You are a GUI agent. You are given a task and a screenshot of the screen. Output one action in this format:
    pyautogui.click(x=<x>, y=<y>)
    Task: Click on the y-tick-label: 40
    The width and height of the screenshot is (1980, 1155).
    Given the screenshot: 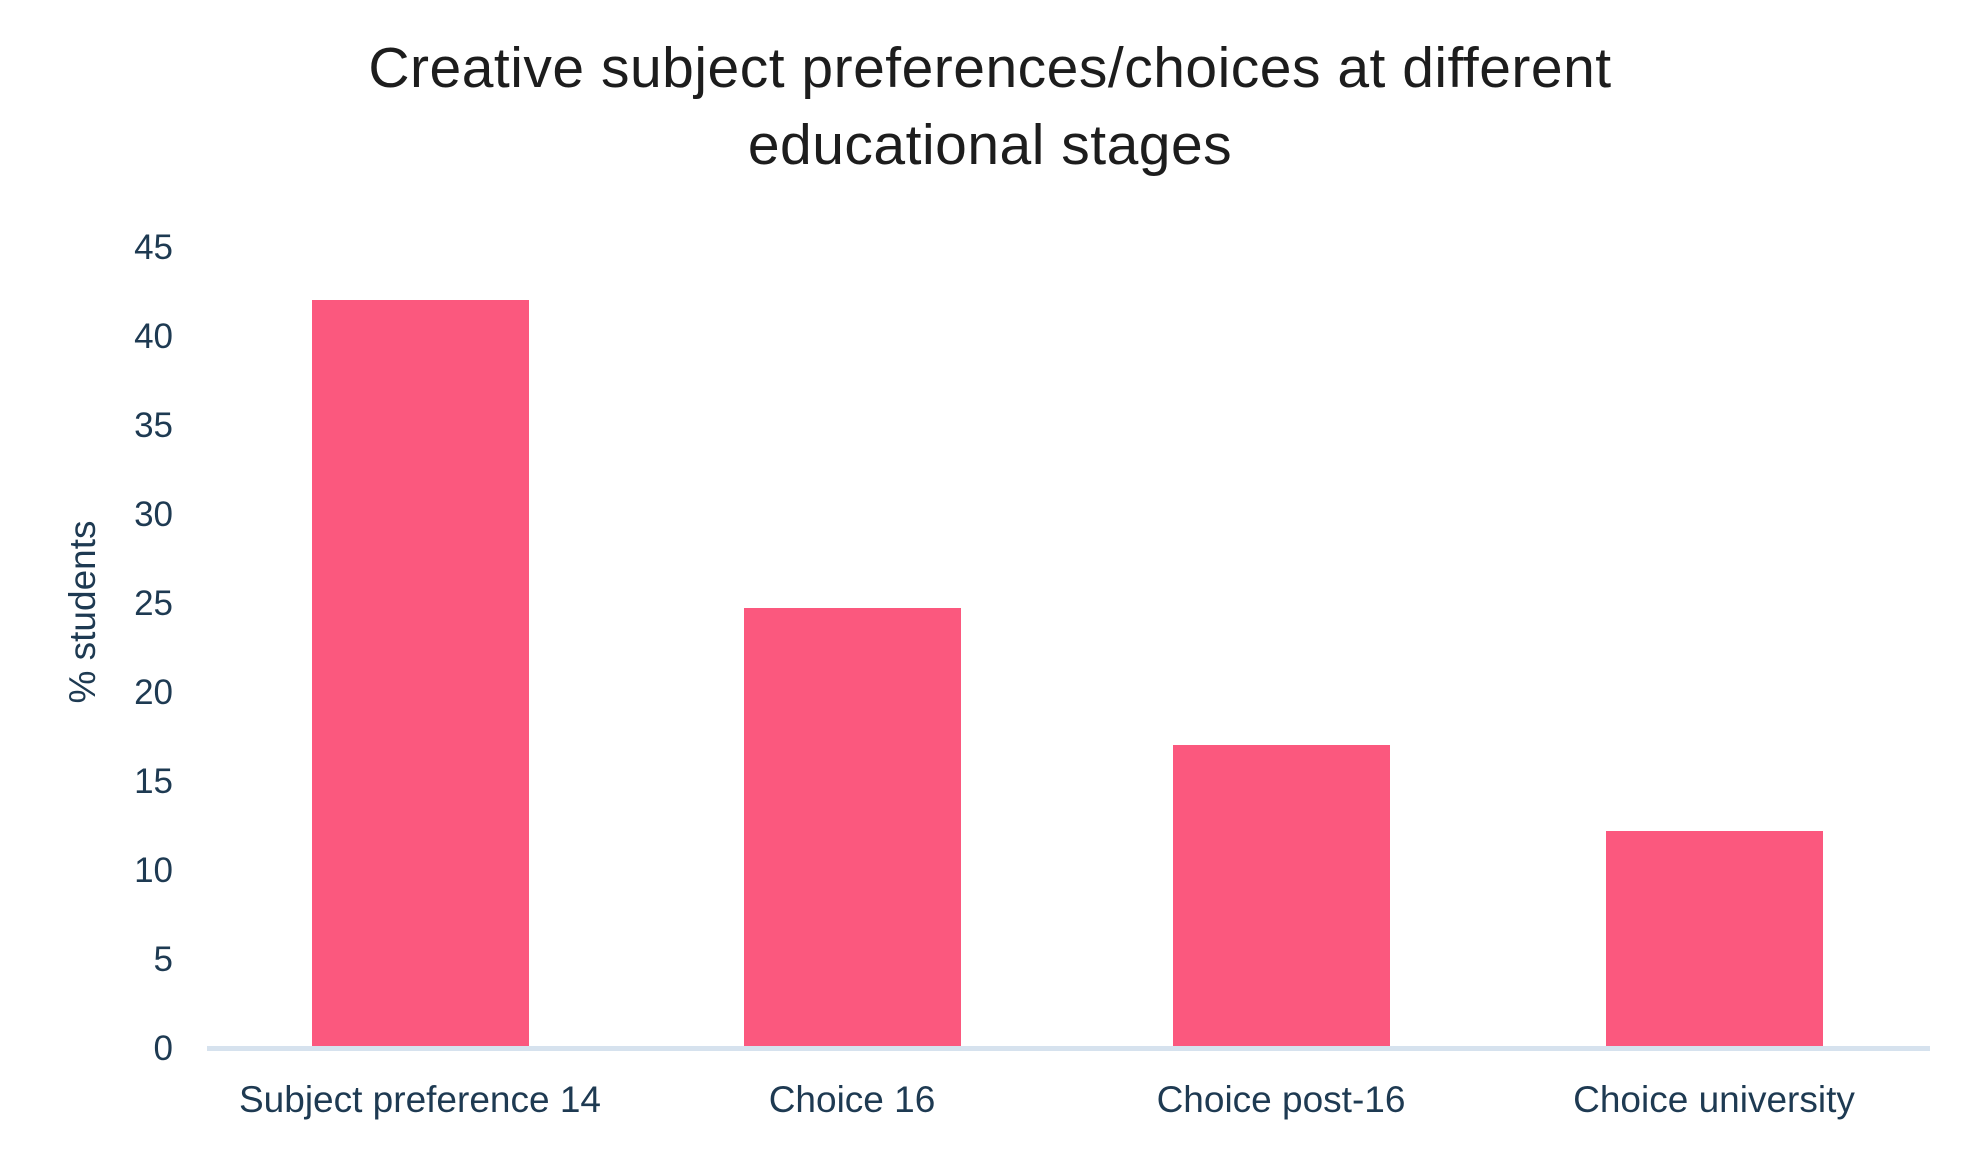 What is the action you would take?
    pyautogui.click(x=153, y=336)
    